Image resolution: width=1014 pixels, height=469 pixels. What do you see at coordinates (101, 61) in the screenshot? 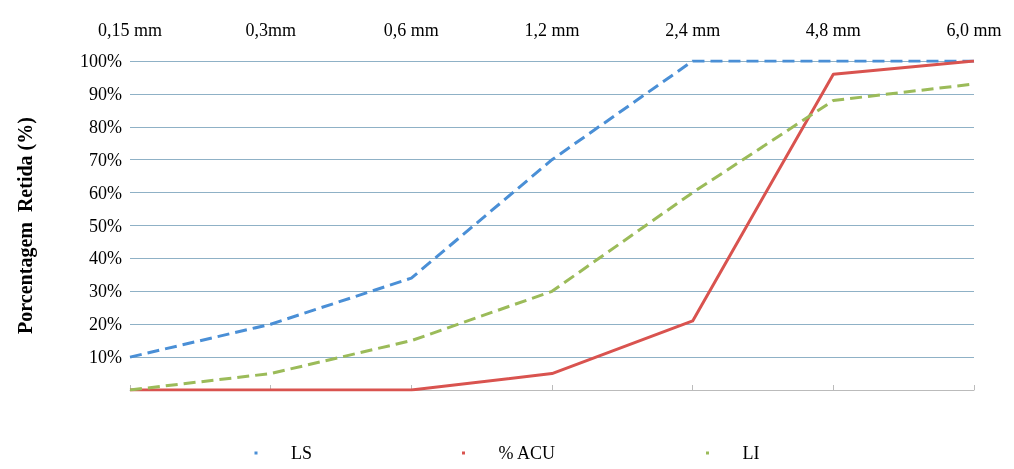
I see `y-tick-label: 100%` at bounding box center [101, 61].